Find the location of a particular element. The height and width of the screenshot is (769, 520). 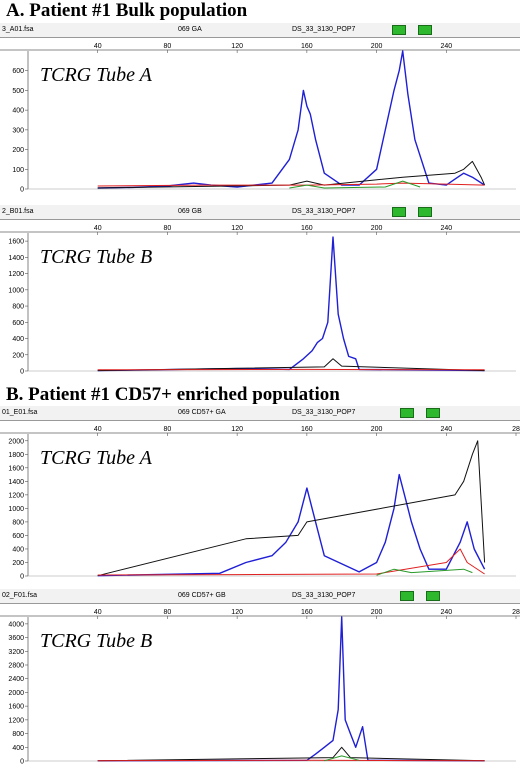

sample-name: 069 CD57+ GB is located at coordinates (202, 595).